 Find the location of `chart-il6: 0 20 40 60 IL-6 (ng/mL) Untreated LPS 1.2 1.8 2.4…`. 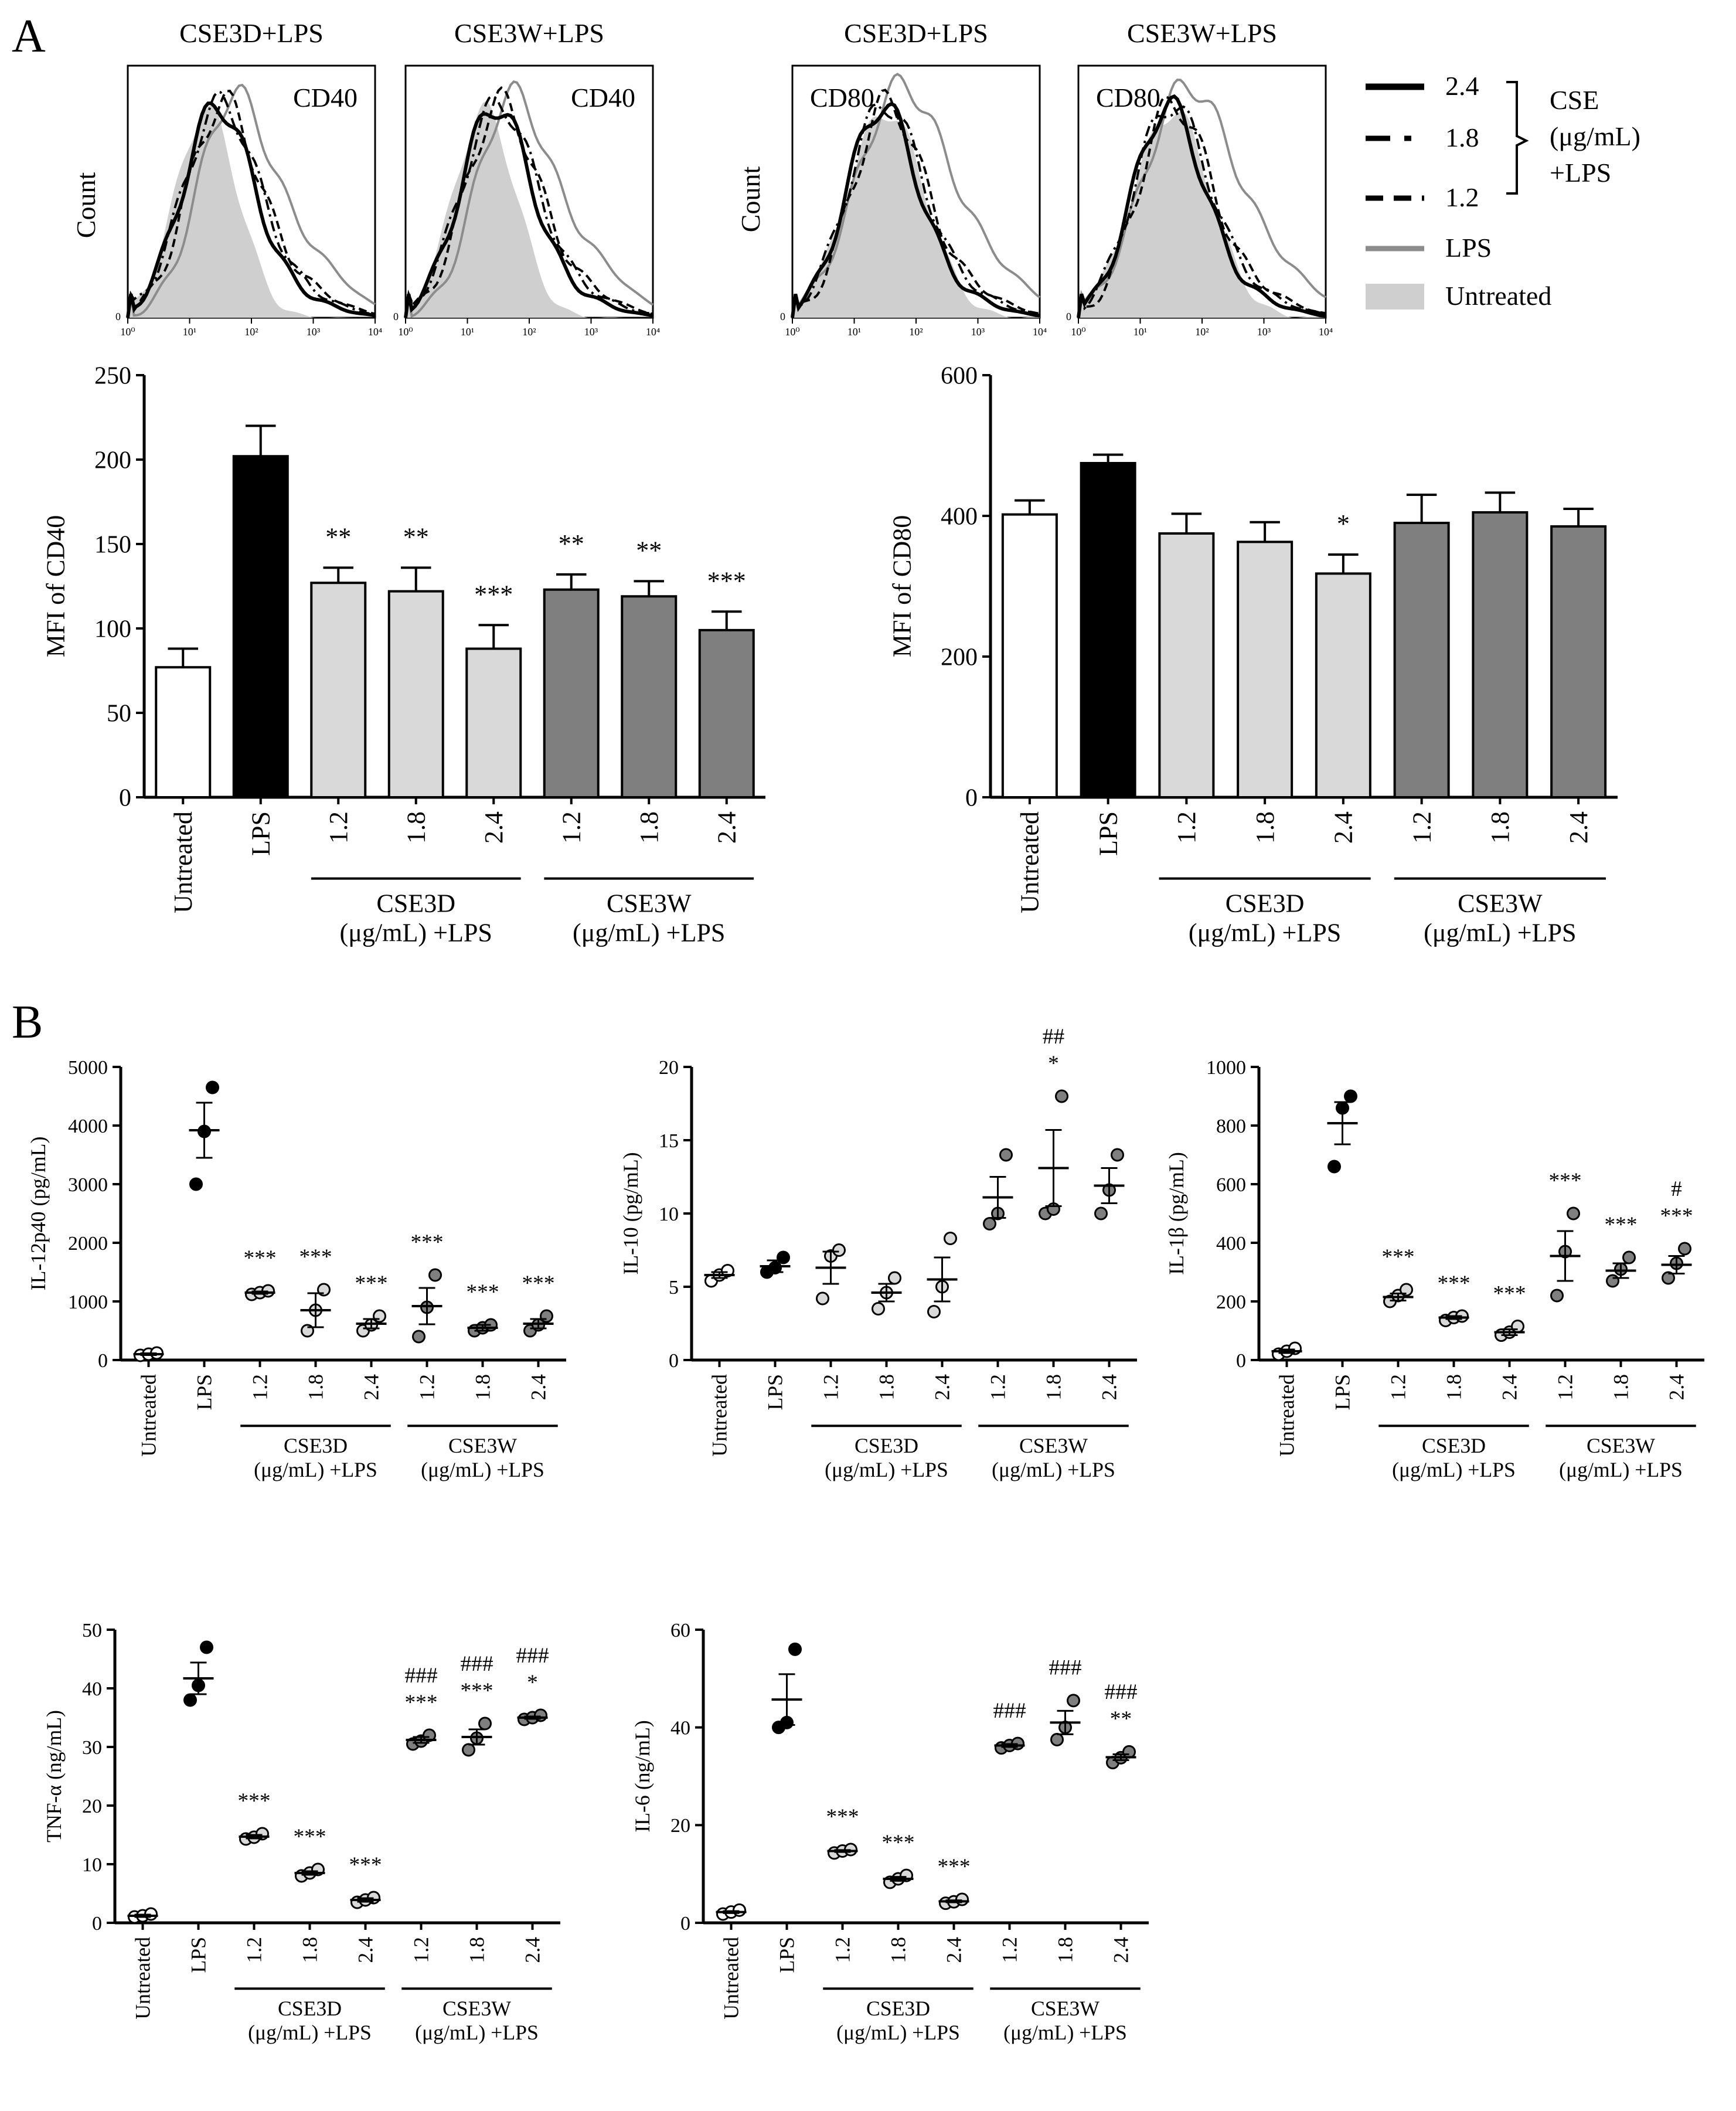

chart-il6: 0 20 40 60 IL-6 (ng/mL) Untreated LPS 1.2 1.8 2.4… is located at coordinates (890, 1832).